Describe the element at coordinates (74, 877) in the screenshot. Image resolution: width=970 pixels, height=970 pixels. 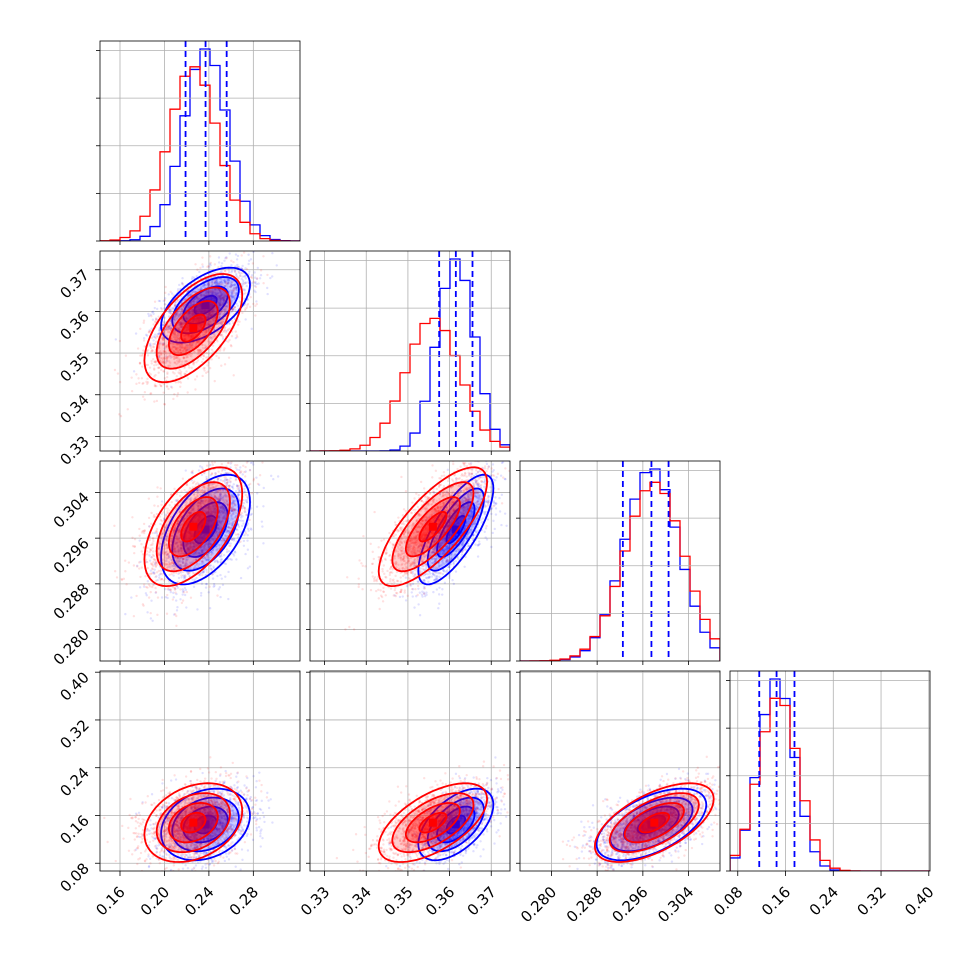
I see `y-tick-label: 0.08` at that location.